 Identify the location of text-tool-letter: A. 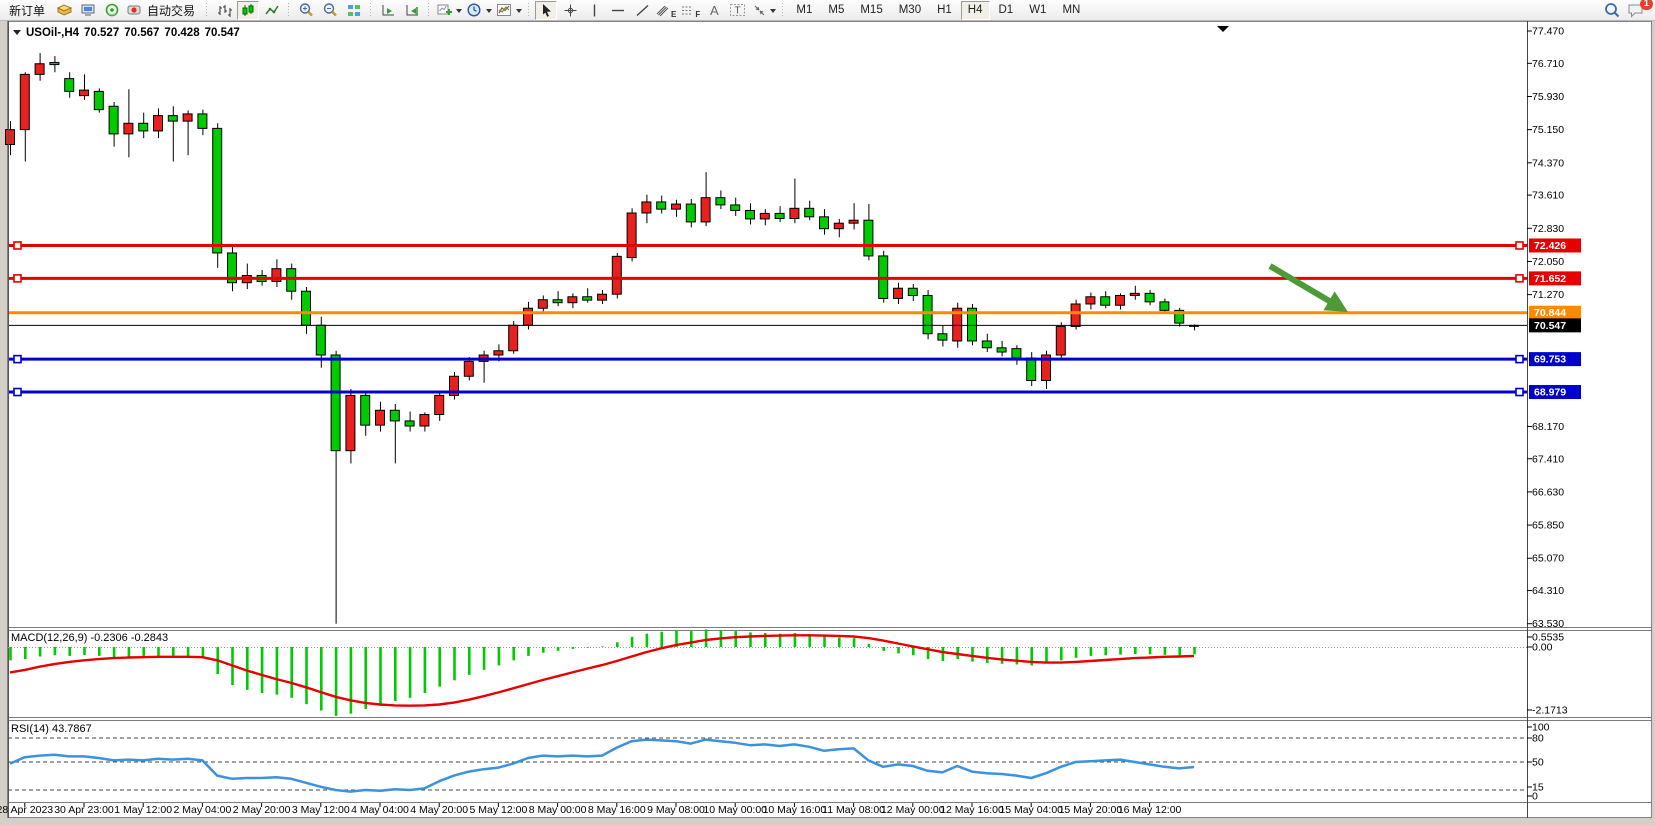
(714, 10).